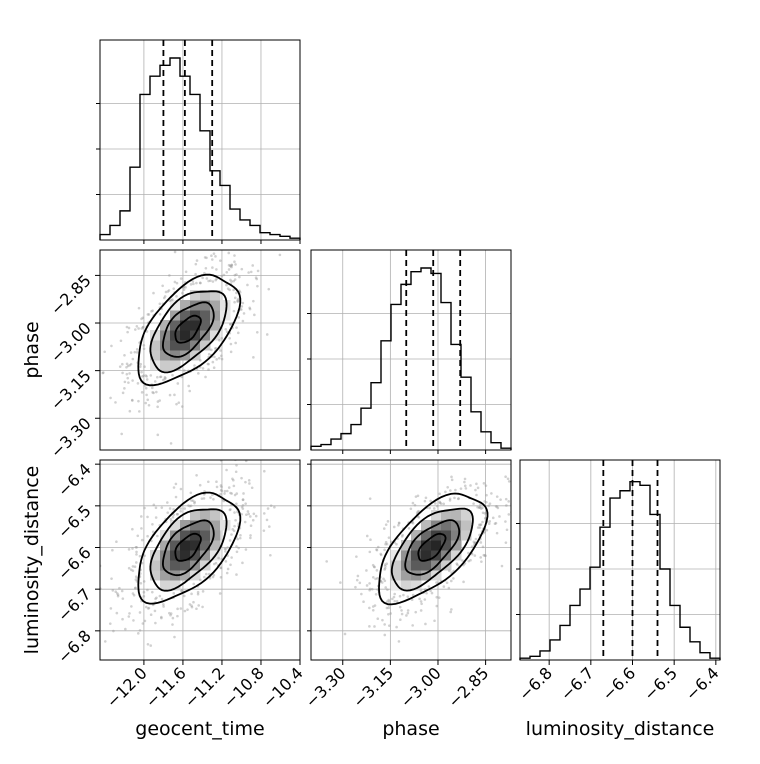 This screenshot has height=764, width=760. I want to click on ytick-label-phase: −3.30, so click(71, 438).